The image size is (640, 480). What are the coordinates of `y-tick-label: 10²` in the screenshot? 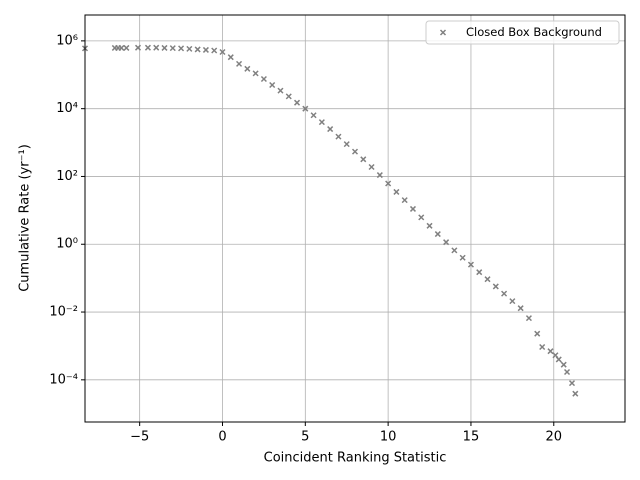 It's located at (67, 176).